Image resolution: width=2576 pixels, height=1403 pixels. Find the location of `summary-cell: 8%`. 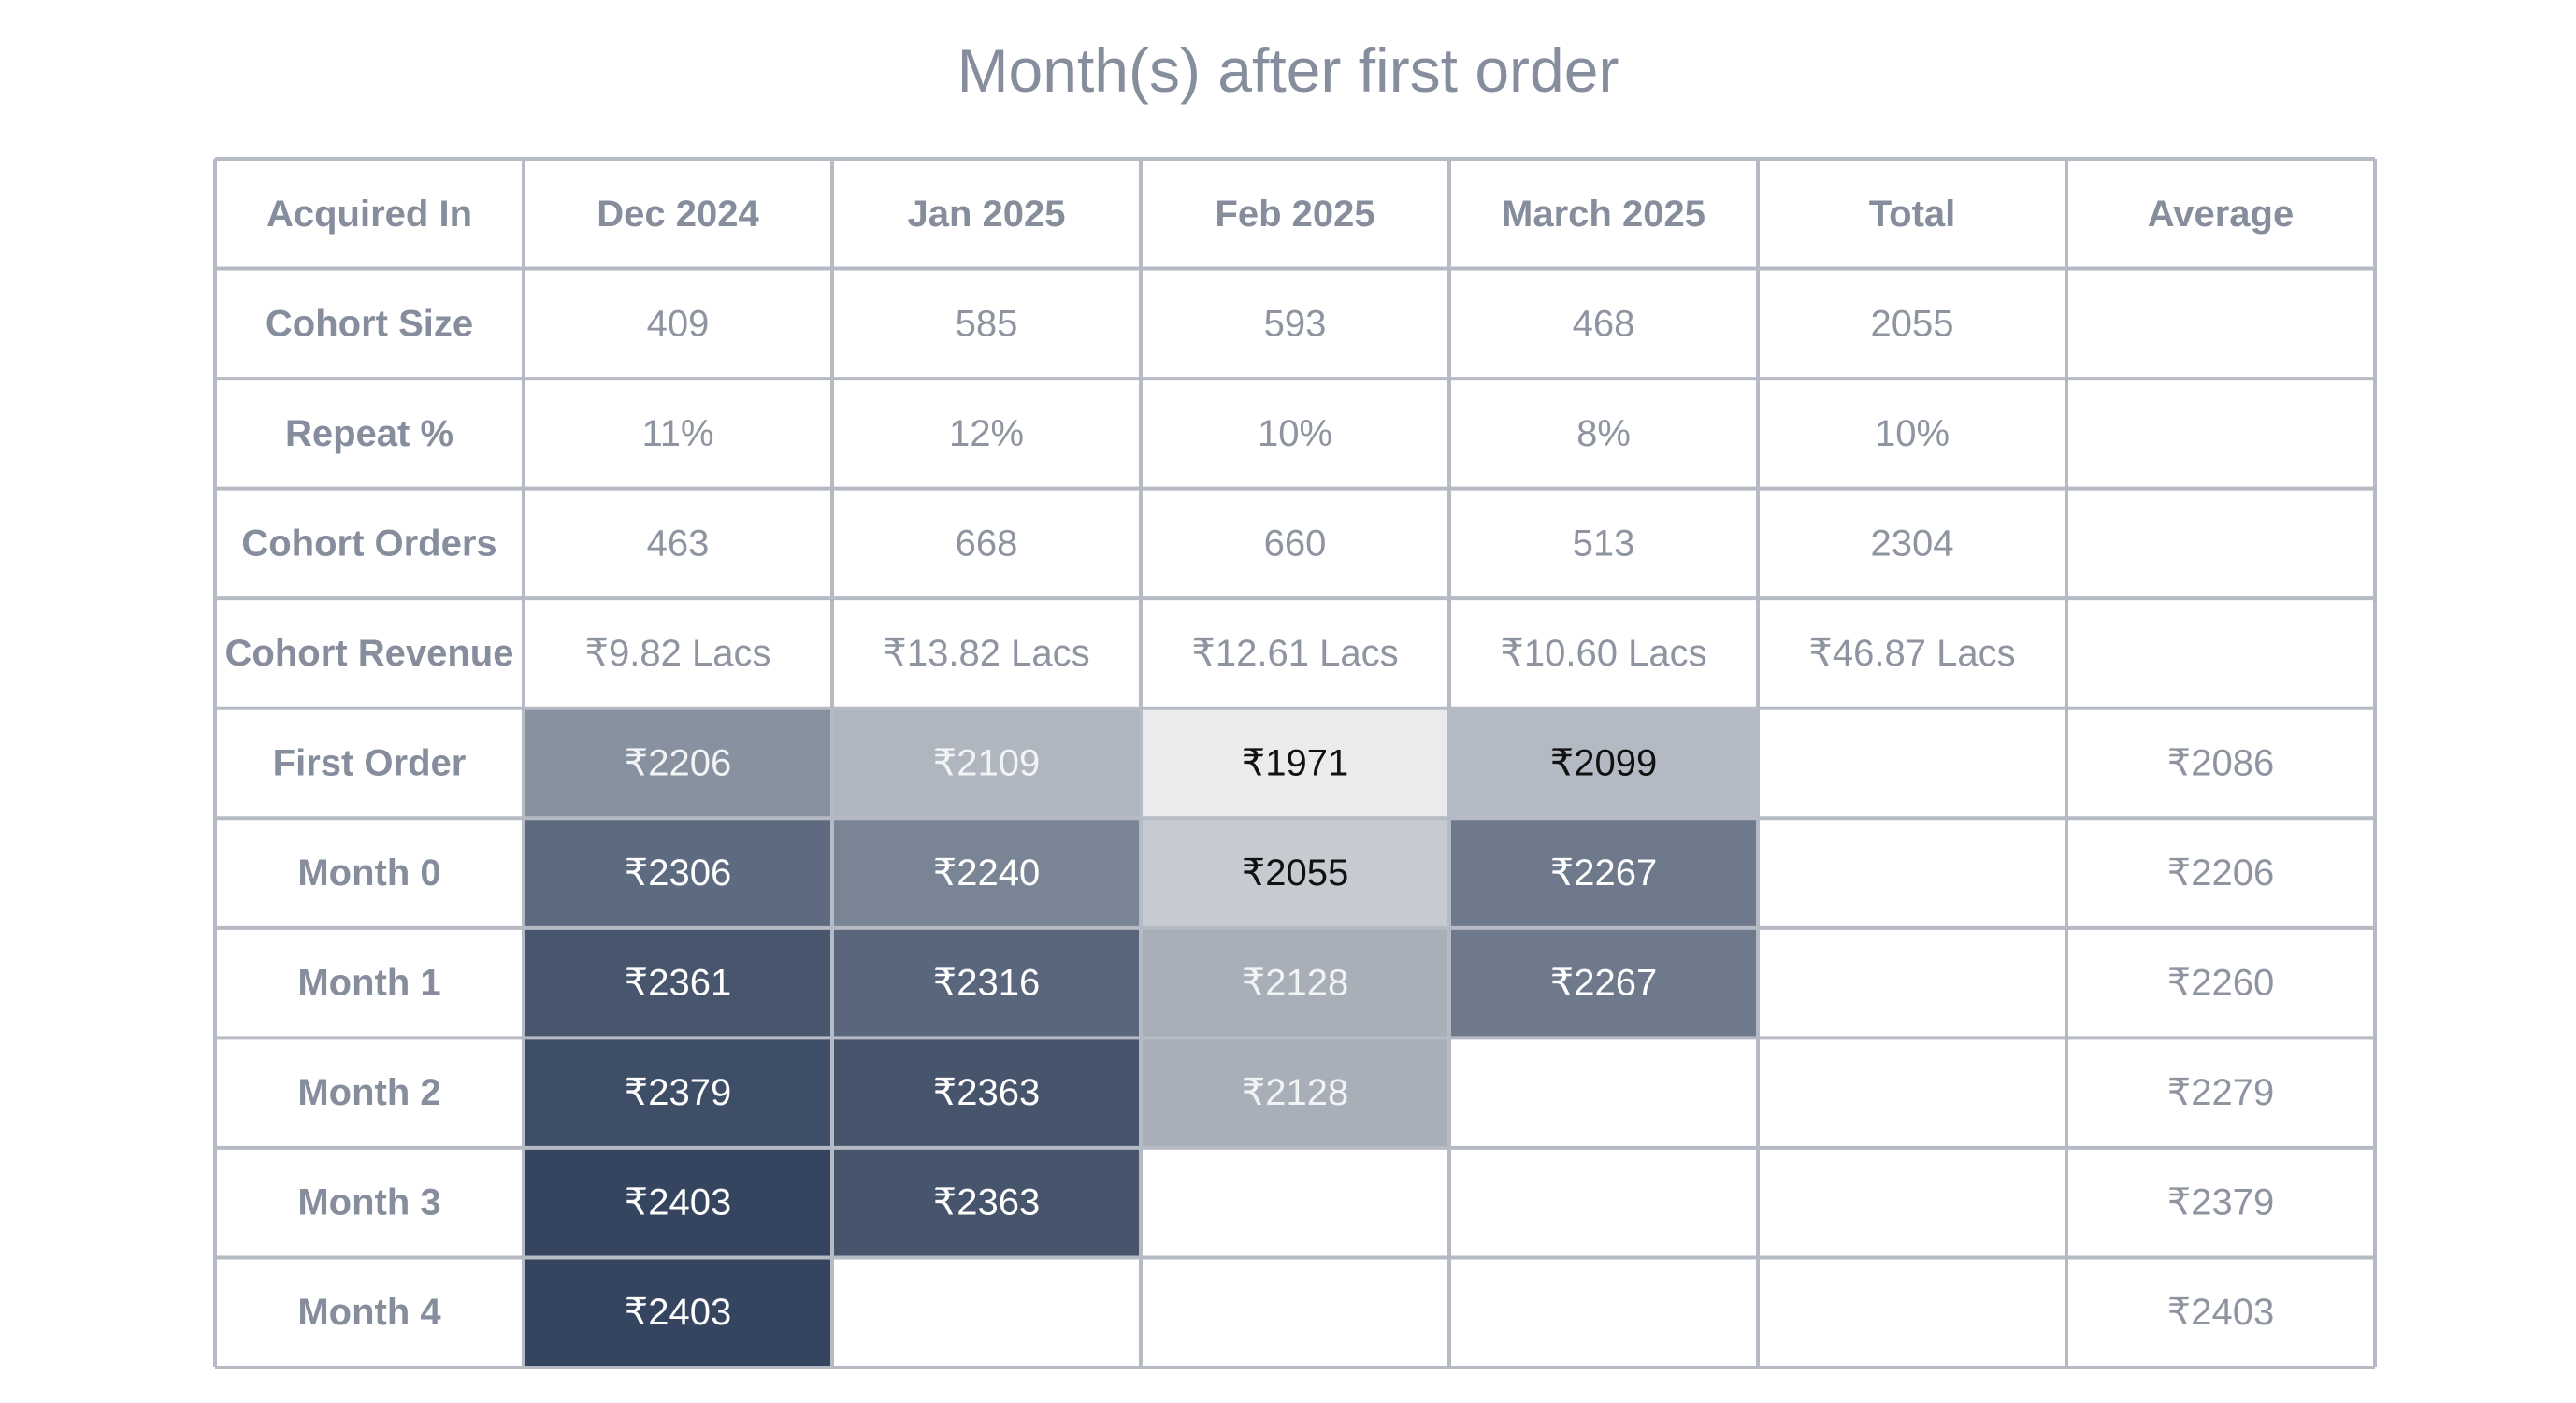

summary-cell: 8% is located at coordinates (1604, 433).